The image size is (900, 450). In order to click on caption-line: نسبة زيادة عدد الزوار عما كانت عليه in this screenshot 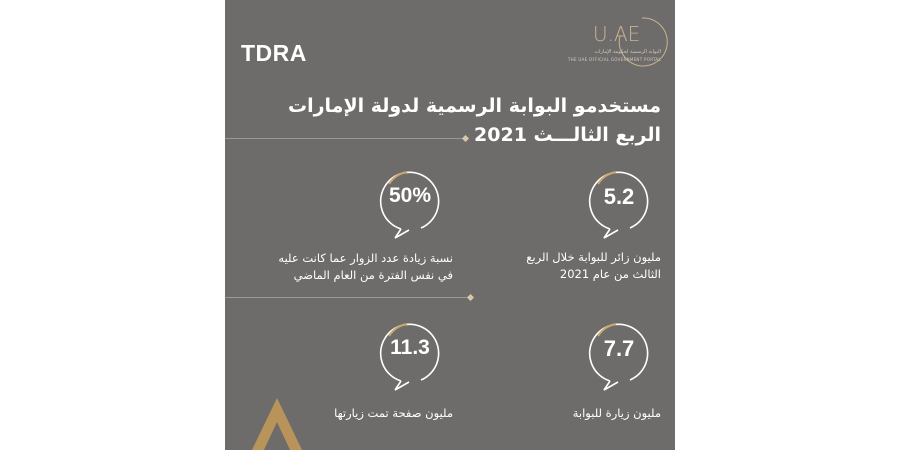, I will do `click(365, 258)`.